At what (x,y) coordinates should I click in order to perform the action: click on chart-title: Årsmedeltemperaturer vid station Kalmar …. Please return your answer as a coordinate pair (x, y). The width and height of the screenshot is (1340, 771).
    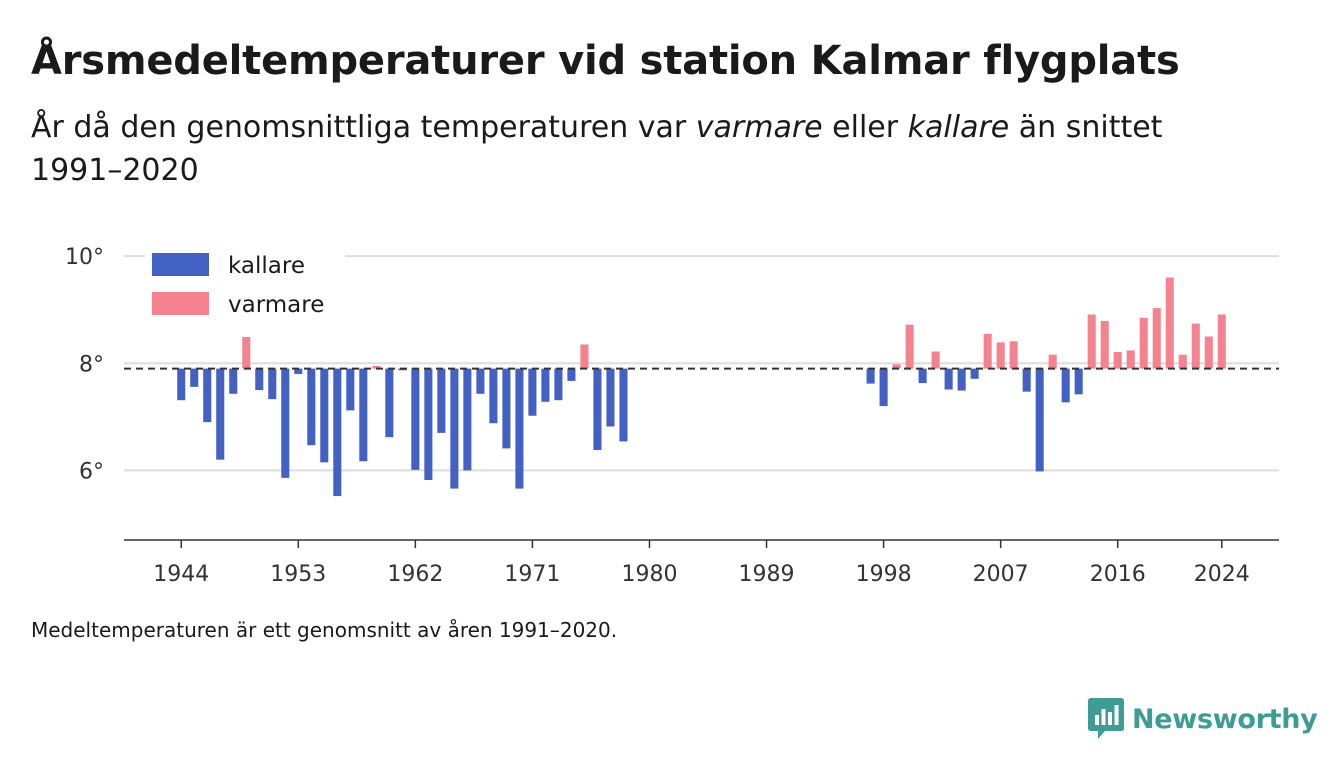
    Looking at the image, I should click on (605, 61).